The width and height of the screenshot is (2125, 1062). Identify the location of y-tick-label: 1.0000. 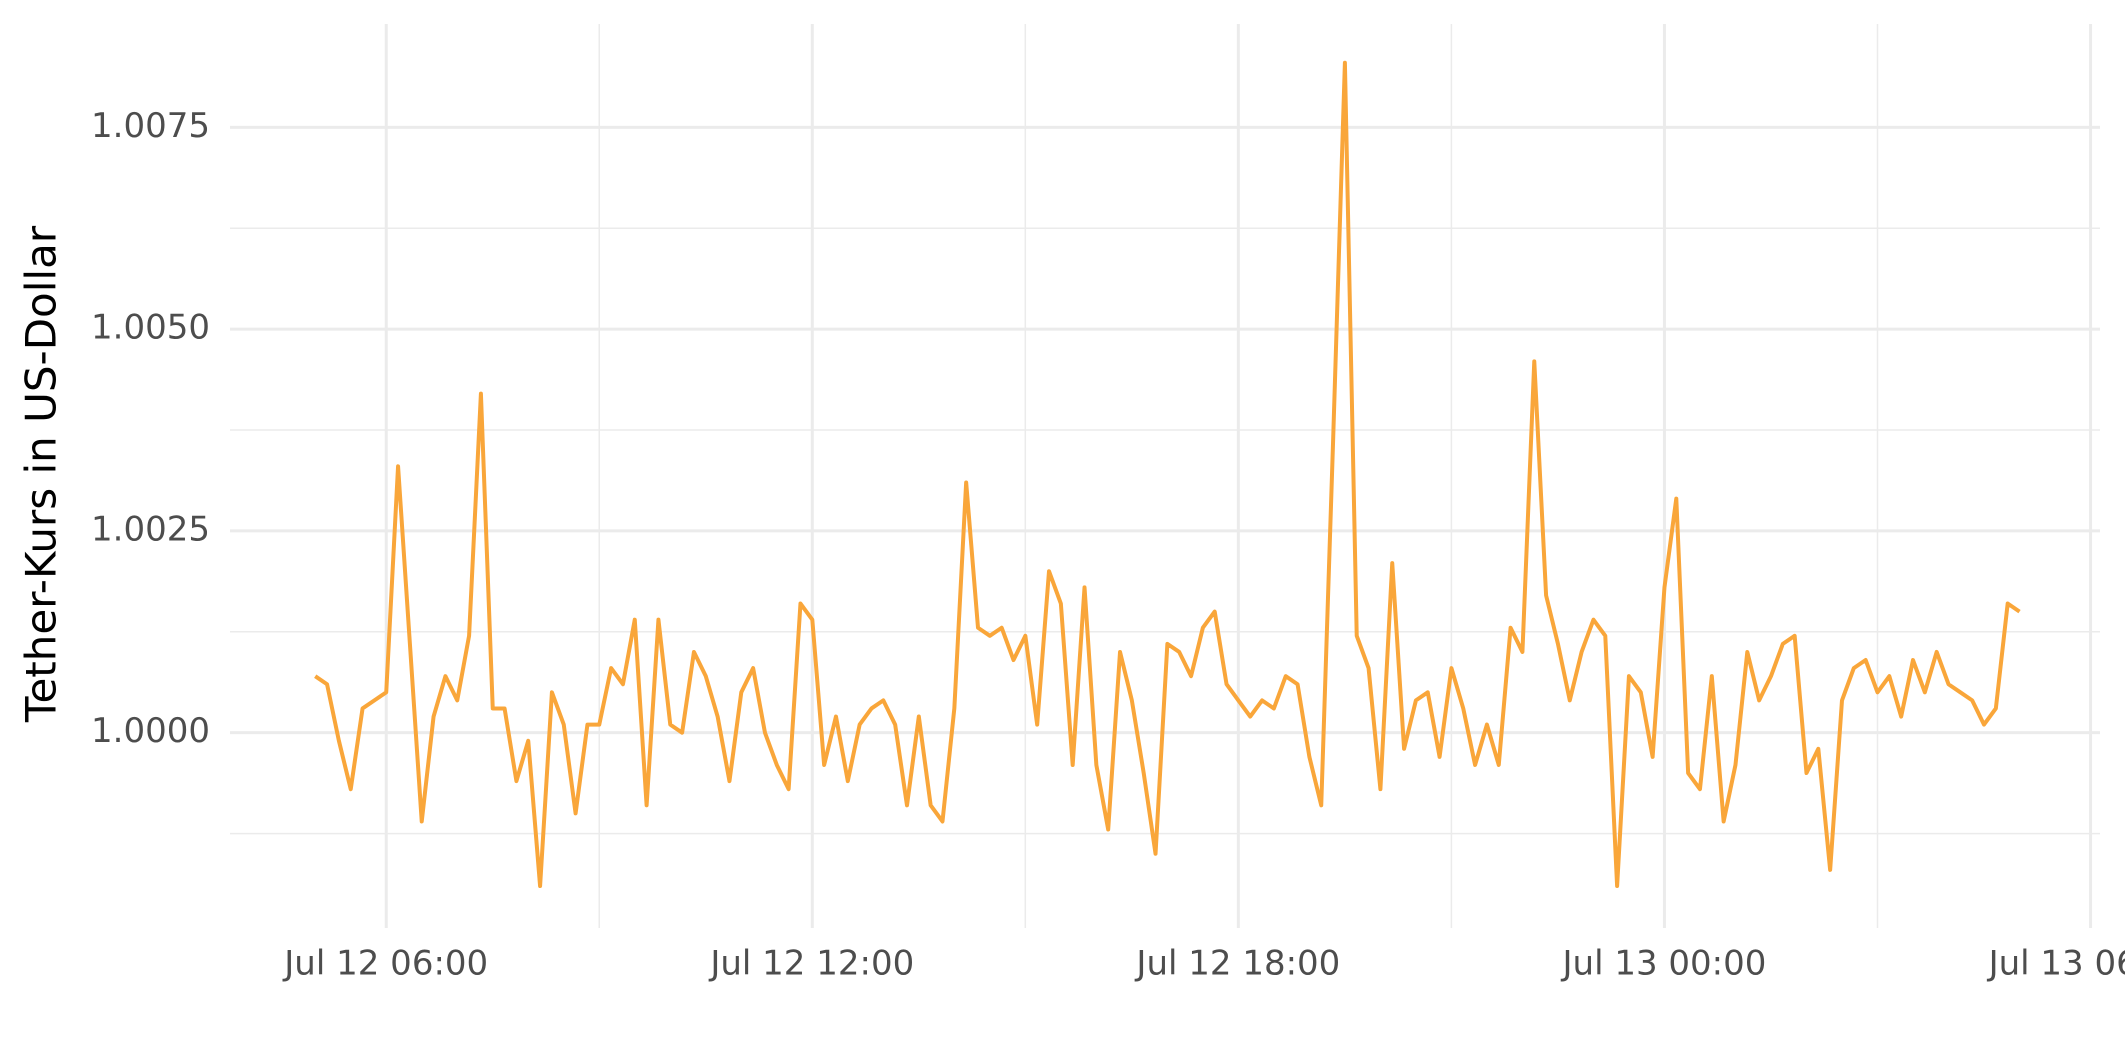
(150, 731).